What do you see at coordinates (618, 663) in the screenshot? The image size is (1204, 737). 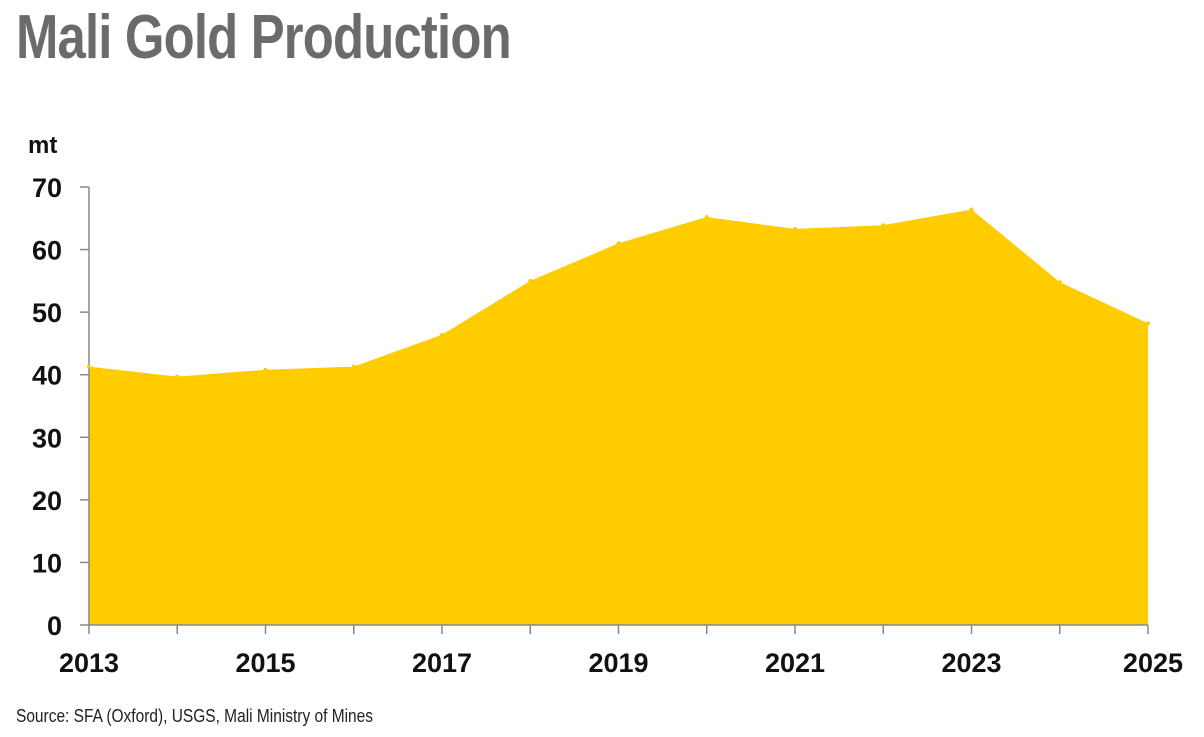 I see `x-tick-label-2019: 2019` at bounding box center [618, 663].